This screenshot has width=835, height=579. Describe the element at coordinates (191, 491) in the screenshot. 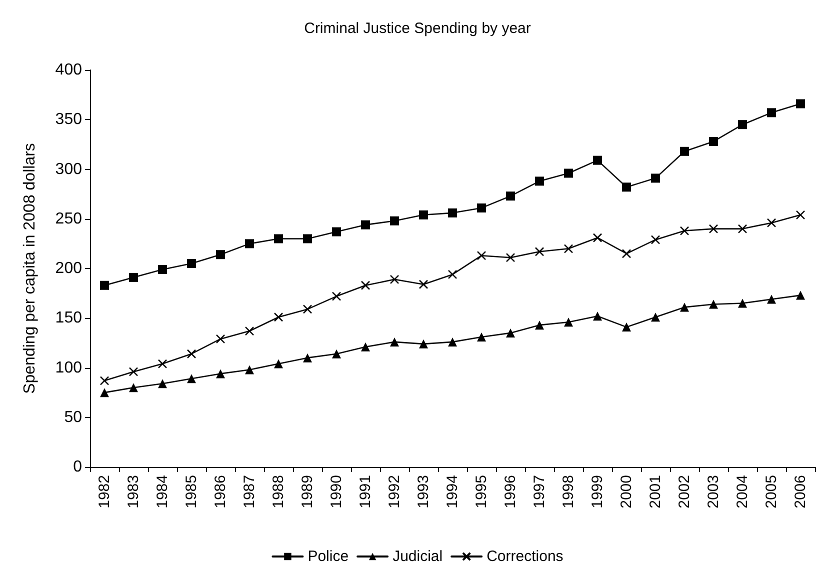

I see `x-tick-label: 1985` at that location.